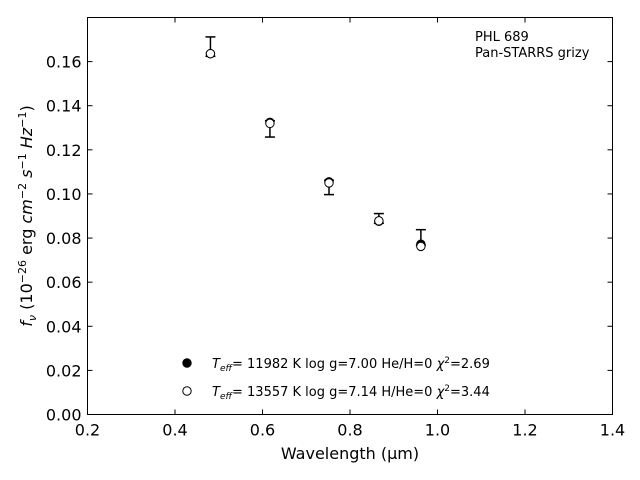 This screenshot has width=640, height=480. I want to click on x-tick-label-1: 0.4, so click(174, 430).